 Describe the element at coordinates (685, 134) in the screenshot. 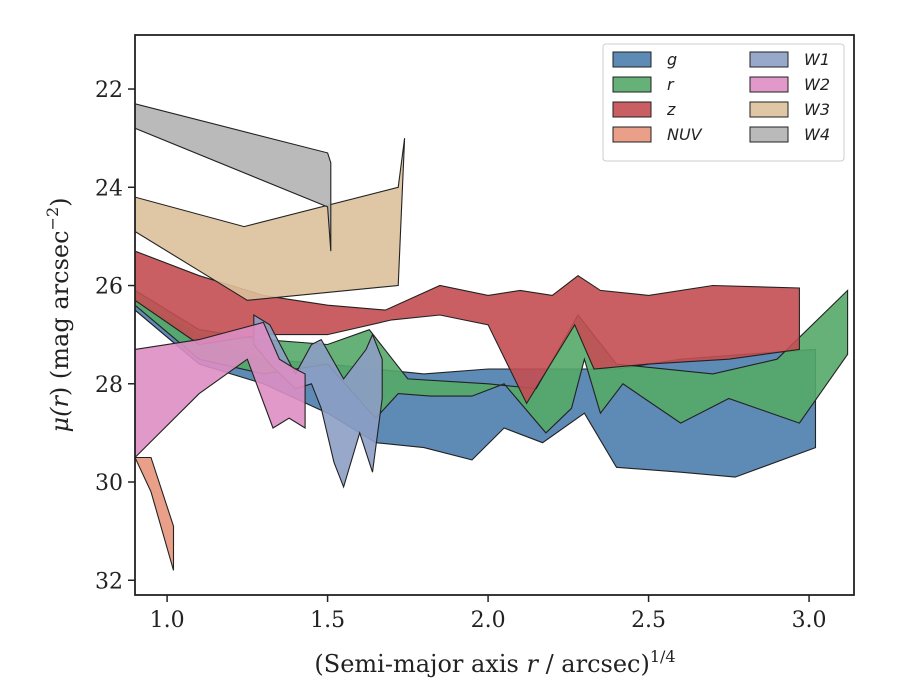

I see `legend-label-nuv: NUV` at that location.